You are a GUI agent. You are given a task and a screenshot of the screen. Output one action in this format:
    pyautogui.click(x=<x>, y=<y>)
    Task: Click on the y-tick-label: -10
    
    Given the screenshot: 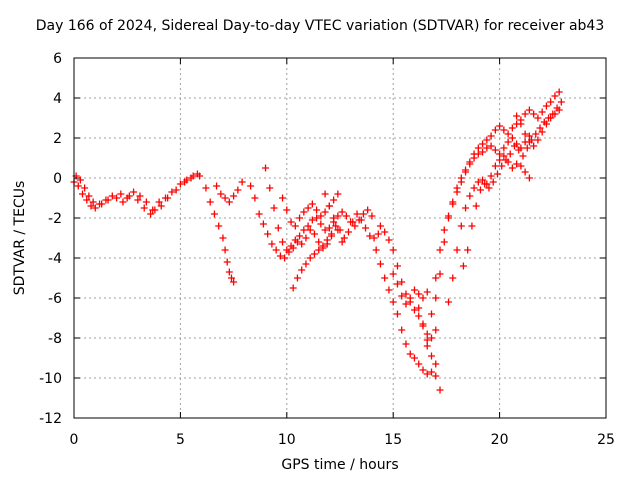 What is the action you would take?
    pyautogui.click(x=50, y=379)
    